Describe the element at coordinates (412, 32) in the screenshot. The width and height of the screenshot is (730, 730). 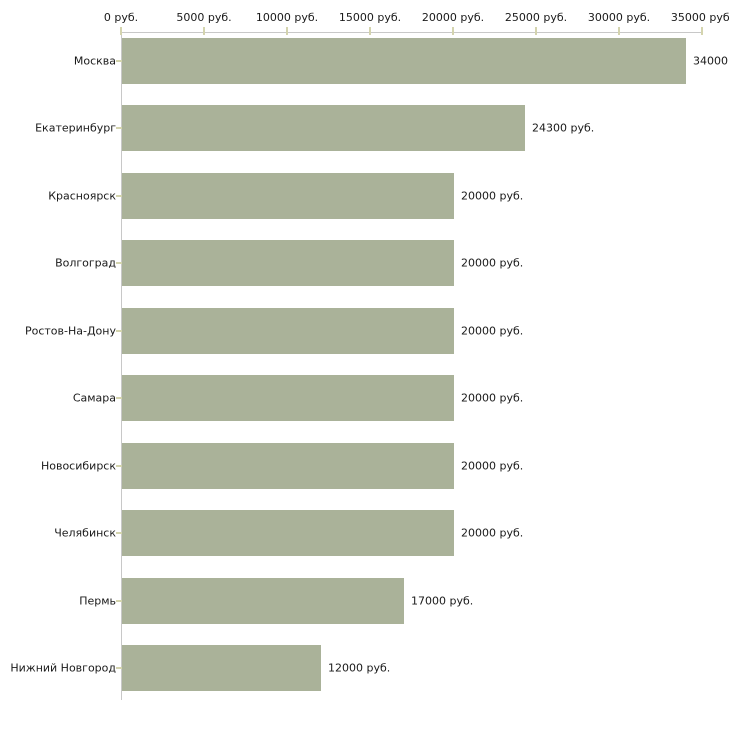
I see `x-axis-line` at that location.